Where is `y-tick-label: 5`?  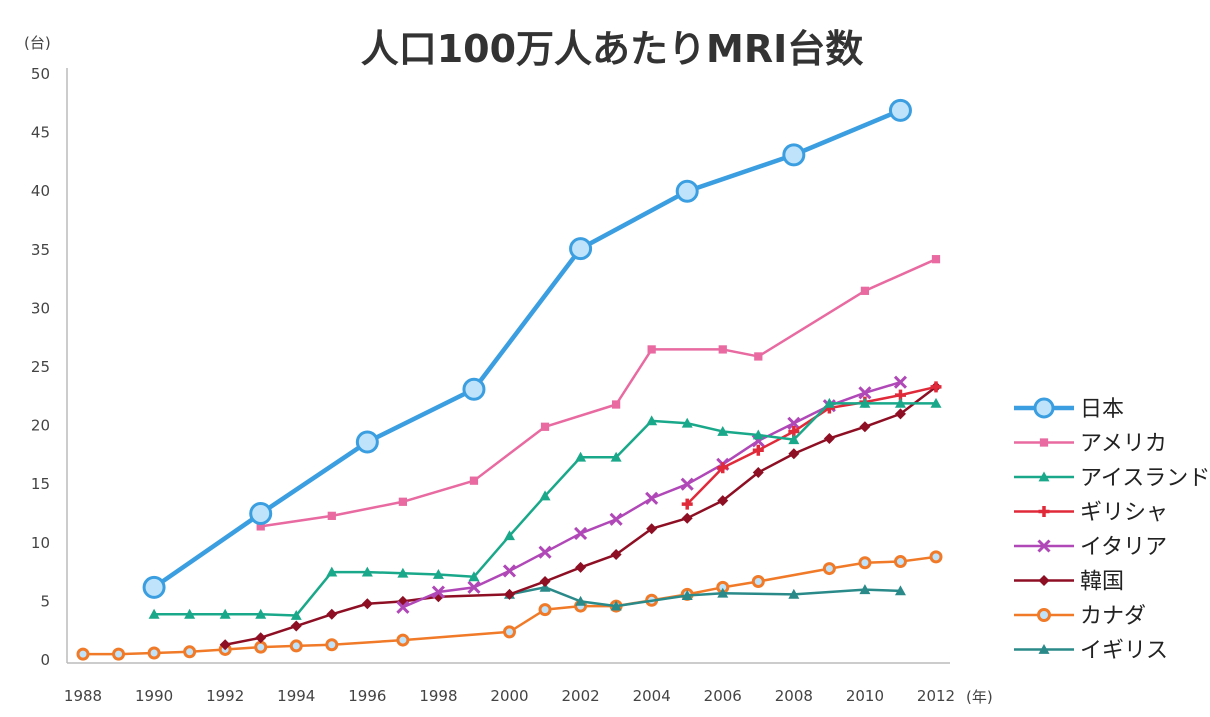
y-tick-label: 5 is located at coordinates (45, 601).